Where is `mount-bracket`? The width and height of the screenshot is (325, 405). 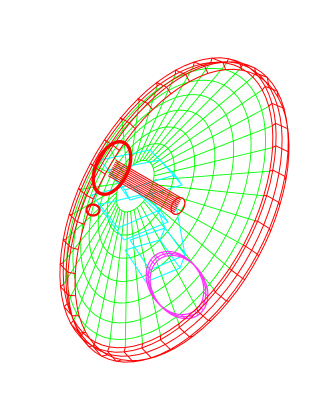
mount-bracket is located at coordinates (138, 216).